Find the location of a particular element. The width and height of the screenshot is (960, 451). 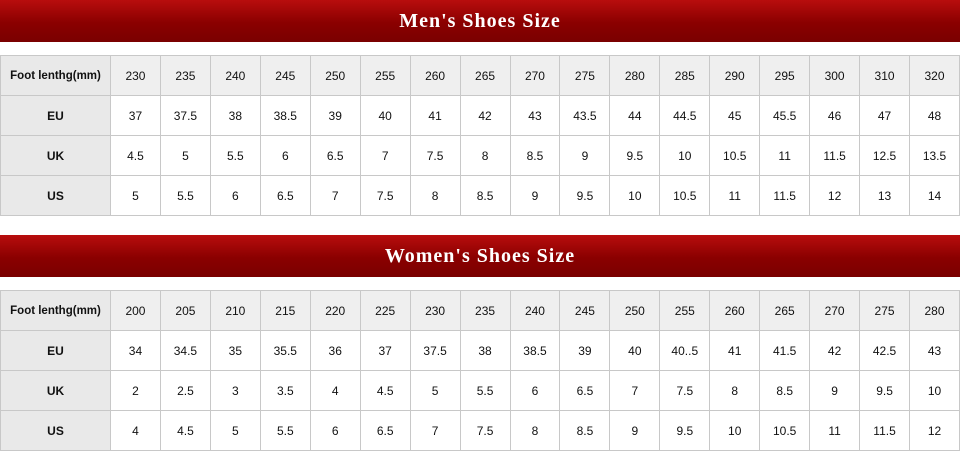

cell: 45 is located at coordinates (735, 115).